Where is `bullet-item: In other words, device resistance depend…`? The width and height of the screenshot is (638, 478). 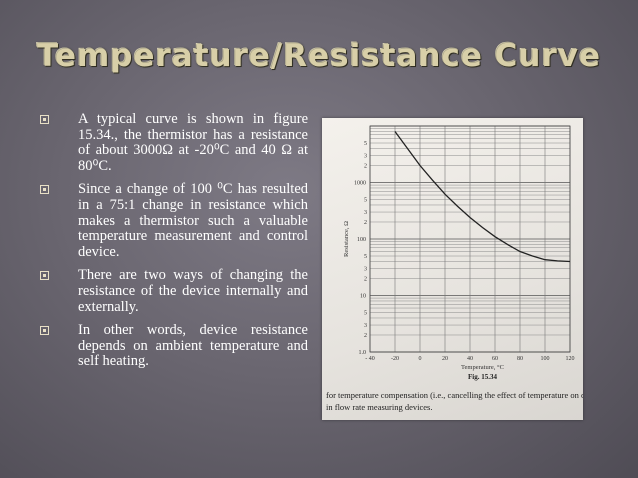 bullet-item: In other words, device resistance depend… is located at coordinates (174, 346).